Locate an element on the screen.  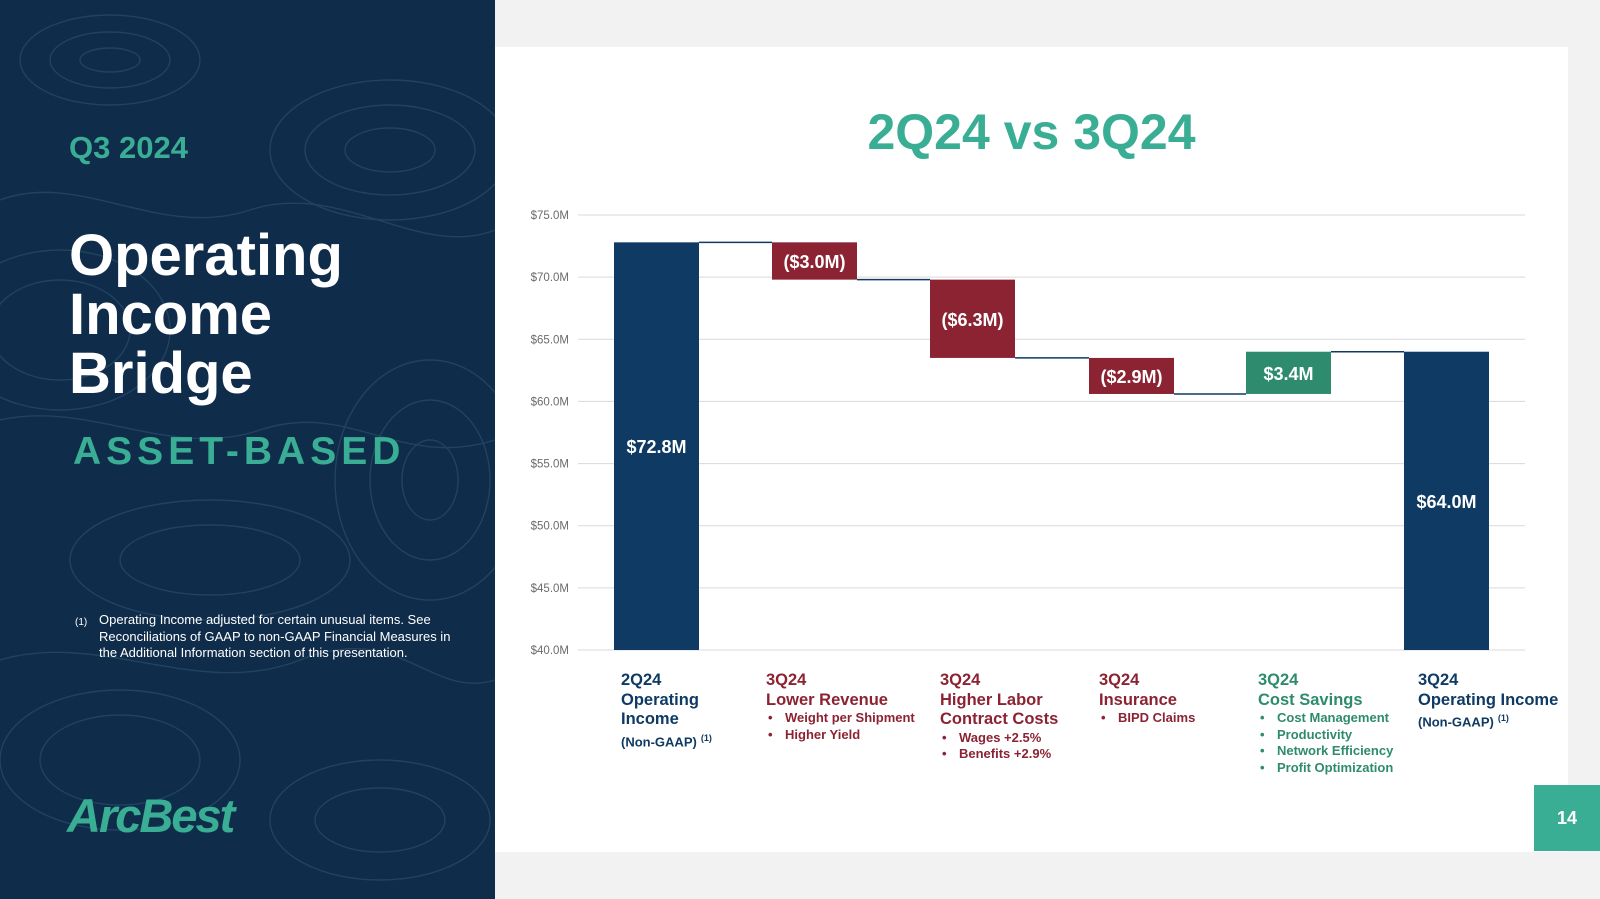
category-bullet: BIPD Claims is located at coordinates (1174, 718).